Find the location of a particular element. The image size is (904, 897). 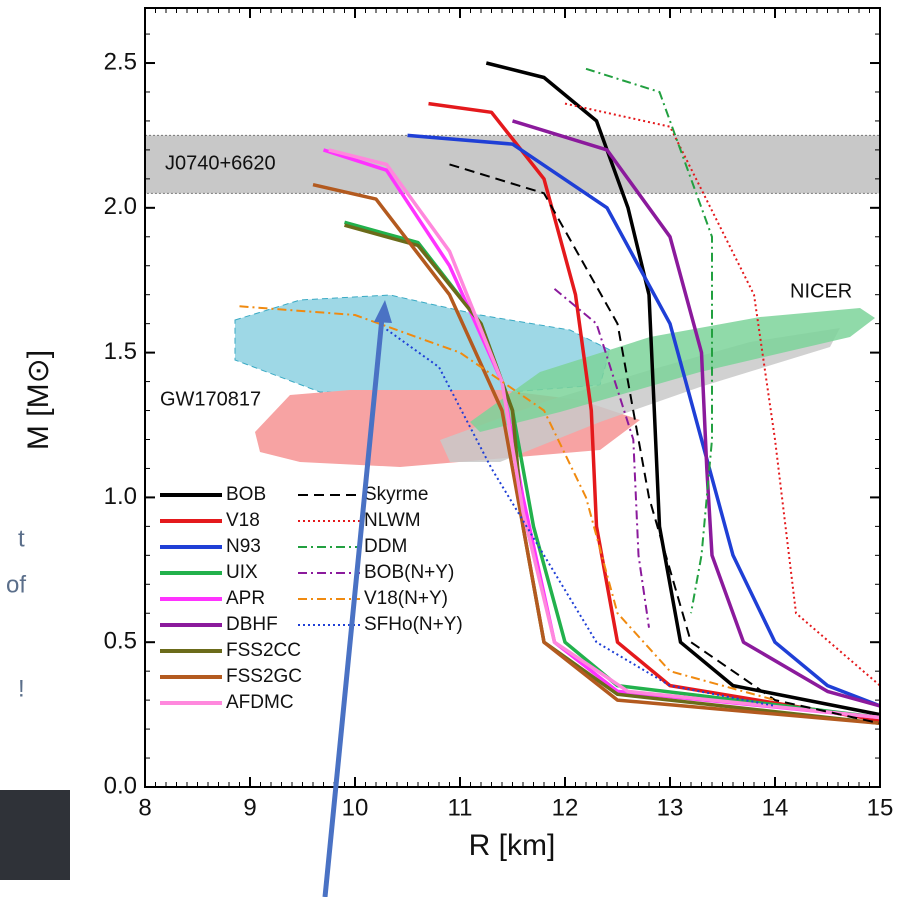

slide-text: t is located at coordinates (21, 538).